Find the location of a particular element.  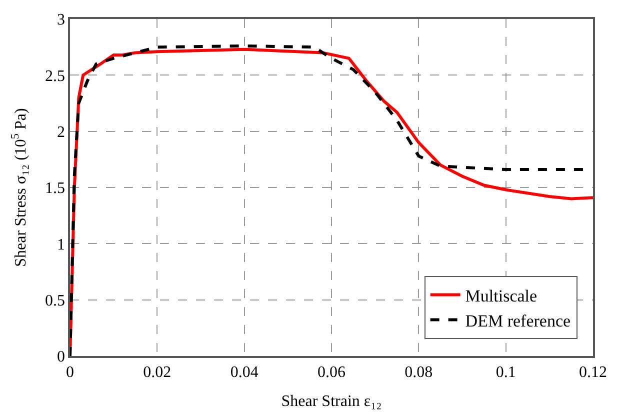

x-tick-label: 0.04 is located at coordinates (244, 372).